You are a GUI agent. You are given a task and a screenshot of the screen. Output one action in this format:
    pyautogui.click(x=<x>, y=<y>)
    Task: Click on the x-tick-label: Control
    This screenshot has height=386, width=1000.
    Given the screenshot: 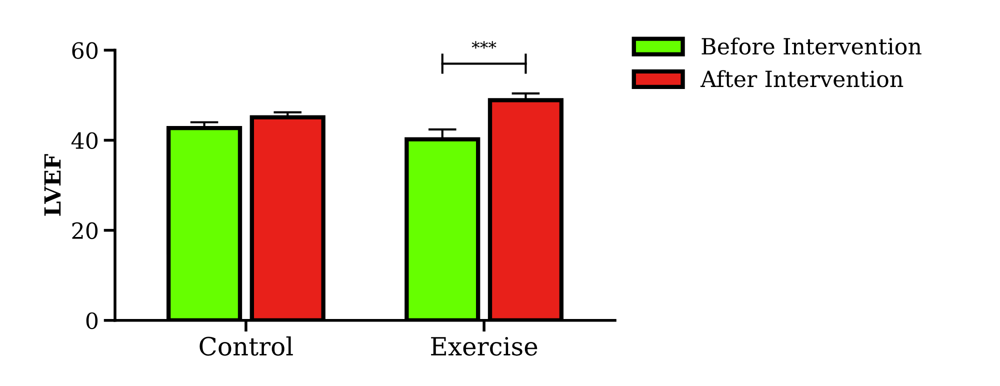 What is the action you would take?
    pyautogui.click(x=246, y=346)
    